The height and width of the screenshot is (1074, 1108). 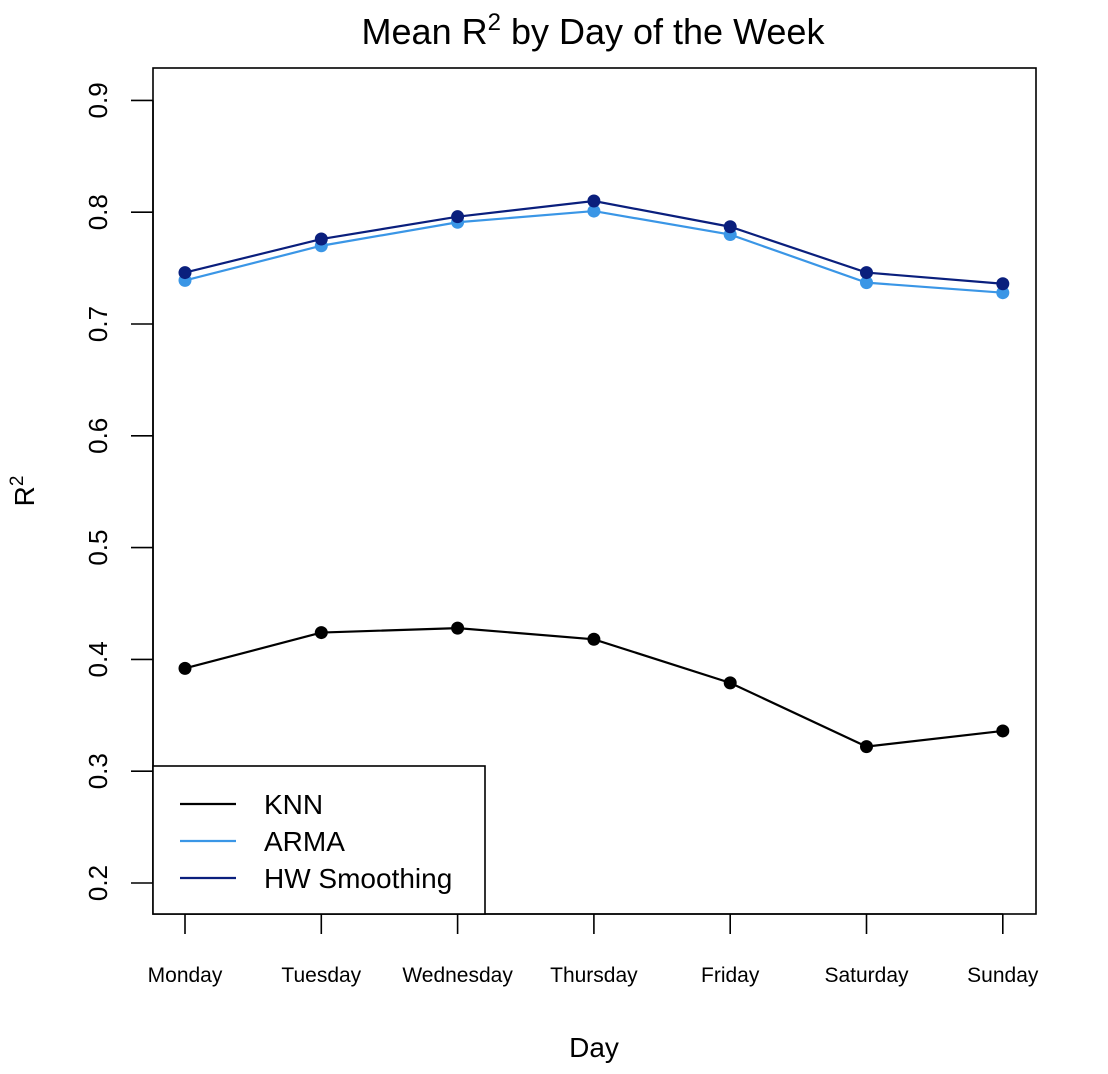 What do you see at coordinates (118, 491) in the screenshot?
I see `y-axis: 0.2 0.3 0.4 0.5 0.6 0.7 0.8 0.9` at bounding box center [118, 491].